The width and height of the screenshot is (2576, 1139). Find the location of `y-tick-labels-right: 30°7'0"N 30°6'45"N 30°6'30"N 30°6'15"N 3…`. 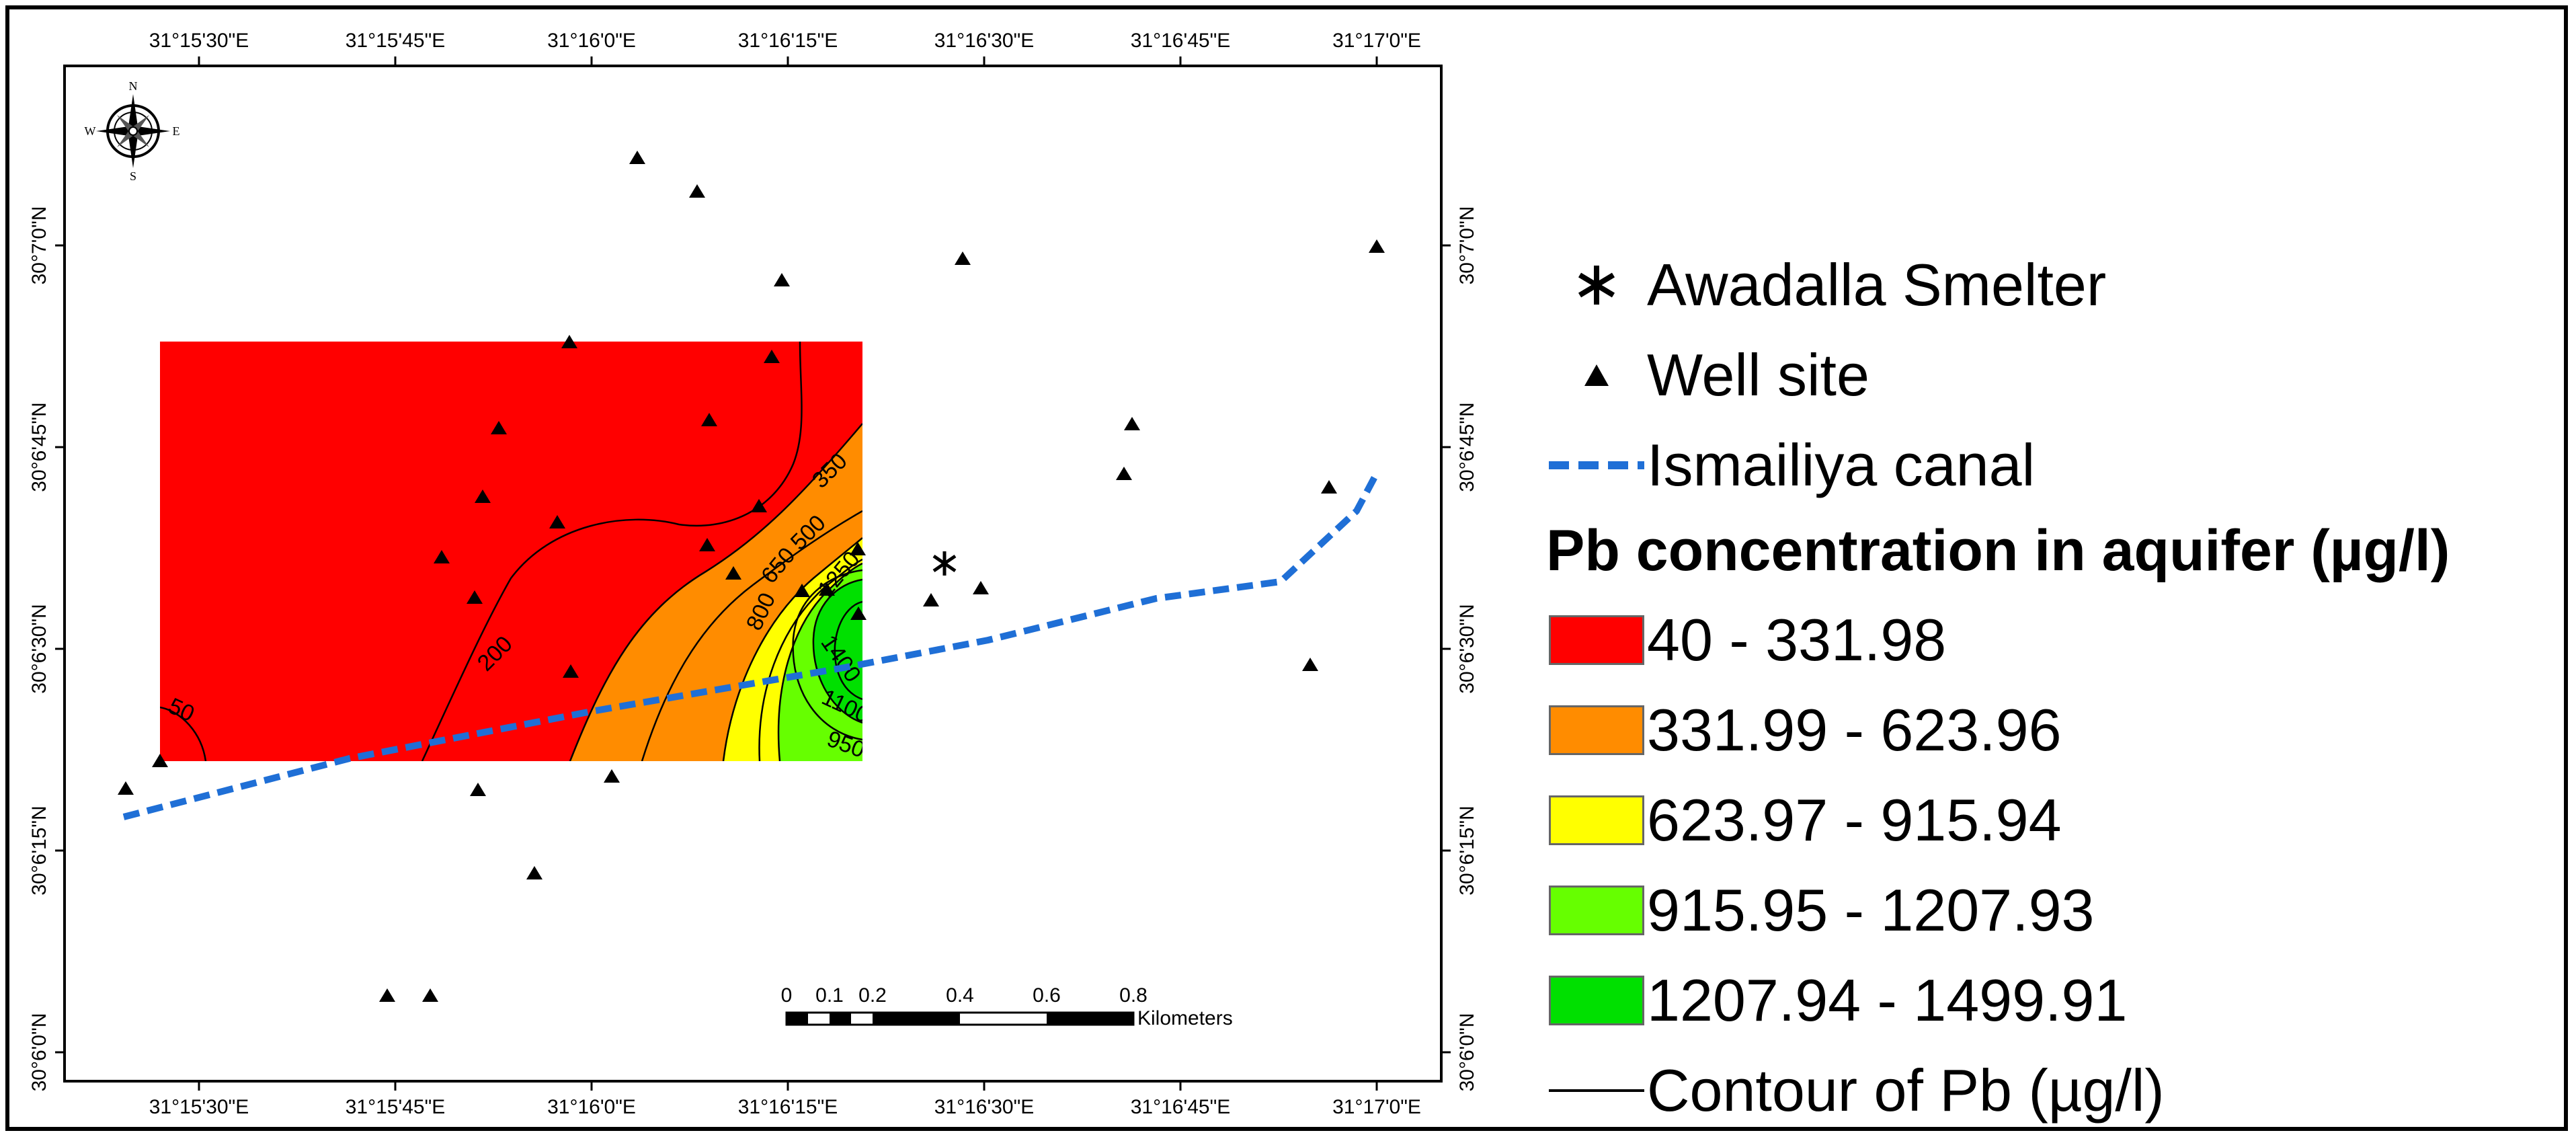

y-tick-labels-right: 30°7'0"N 30°6'45"N 30°6'30"N 30°6'15"N 3… is located at coordinates (1467, 649).